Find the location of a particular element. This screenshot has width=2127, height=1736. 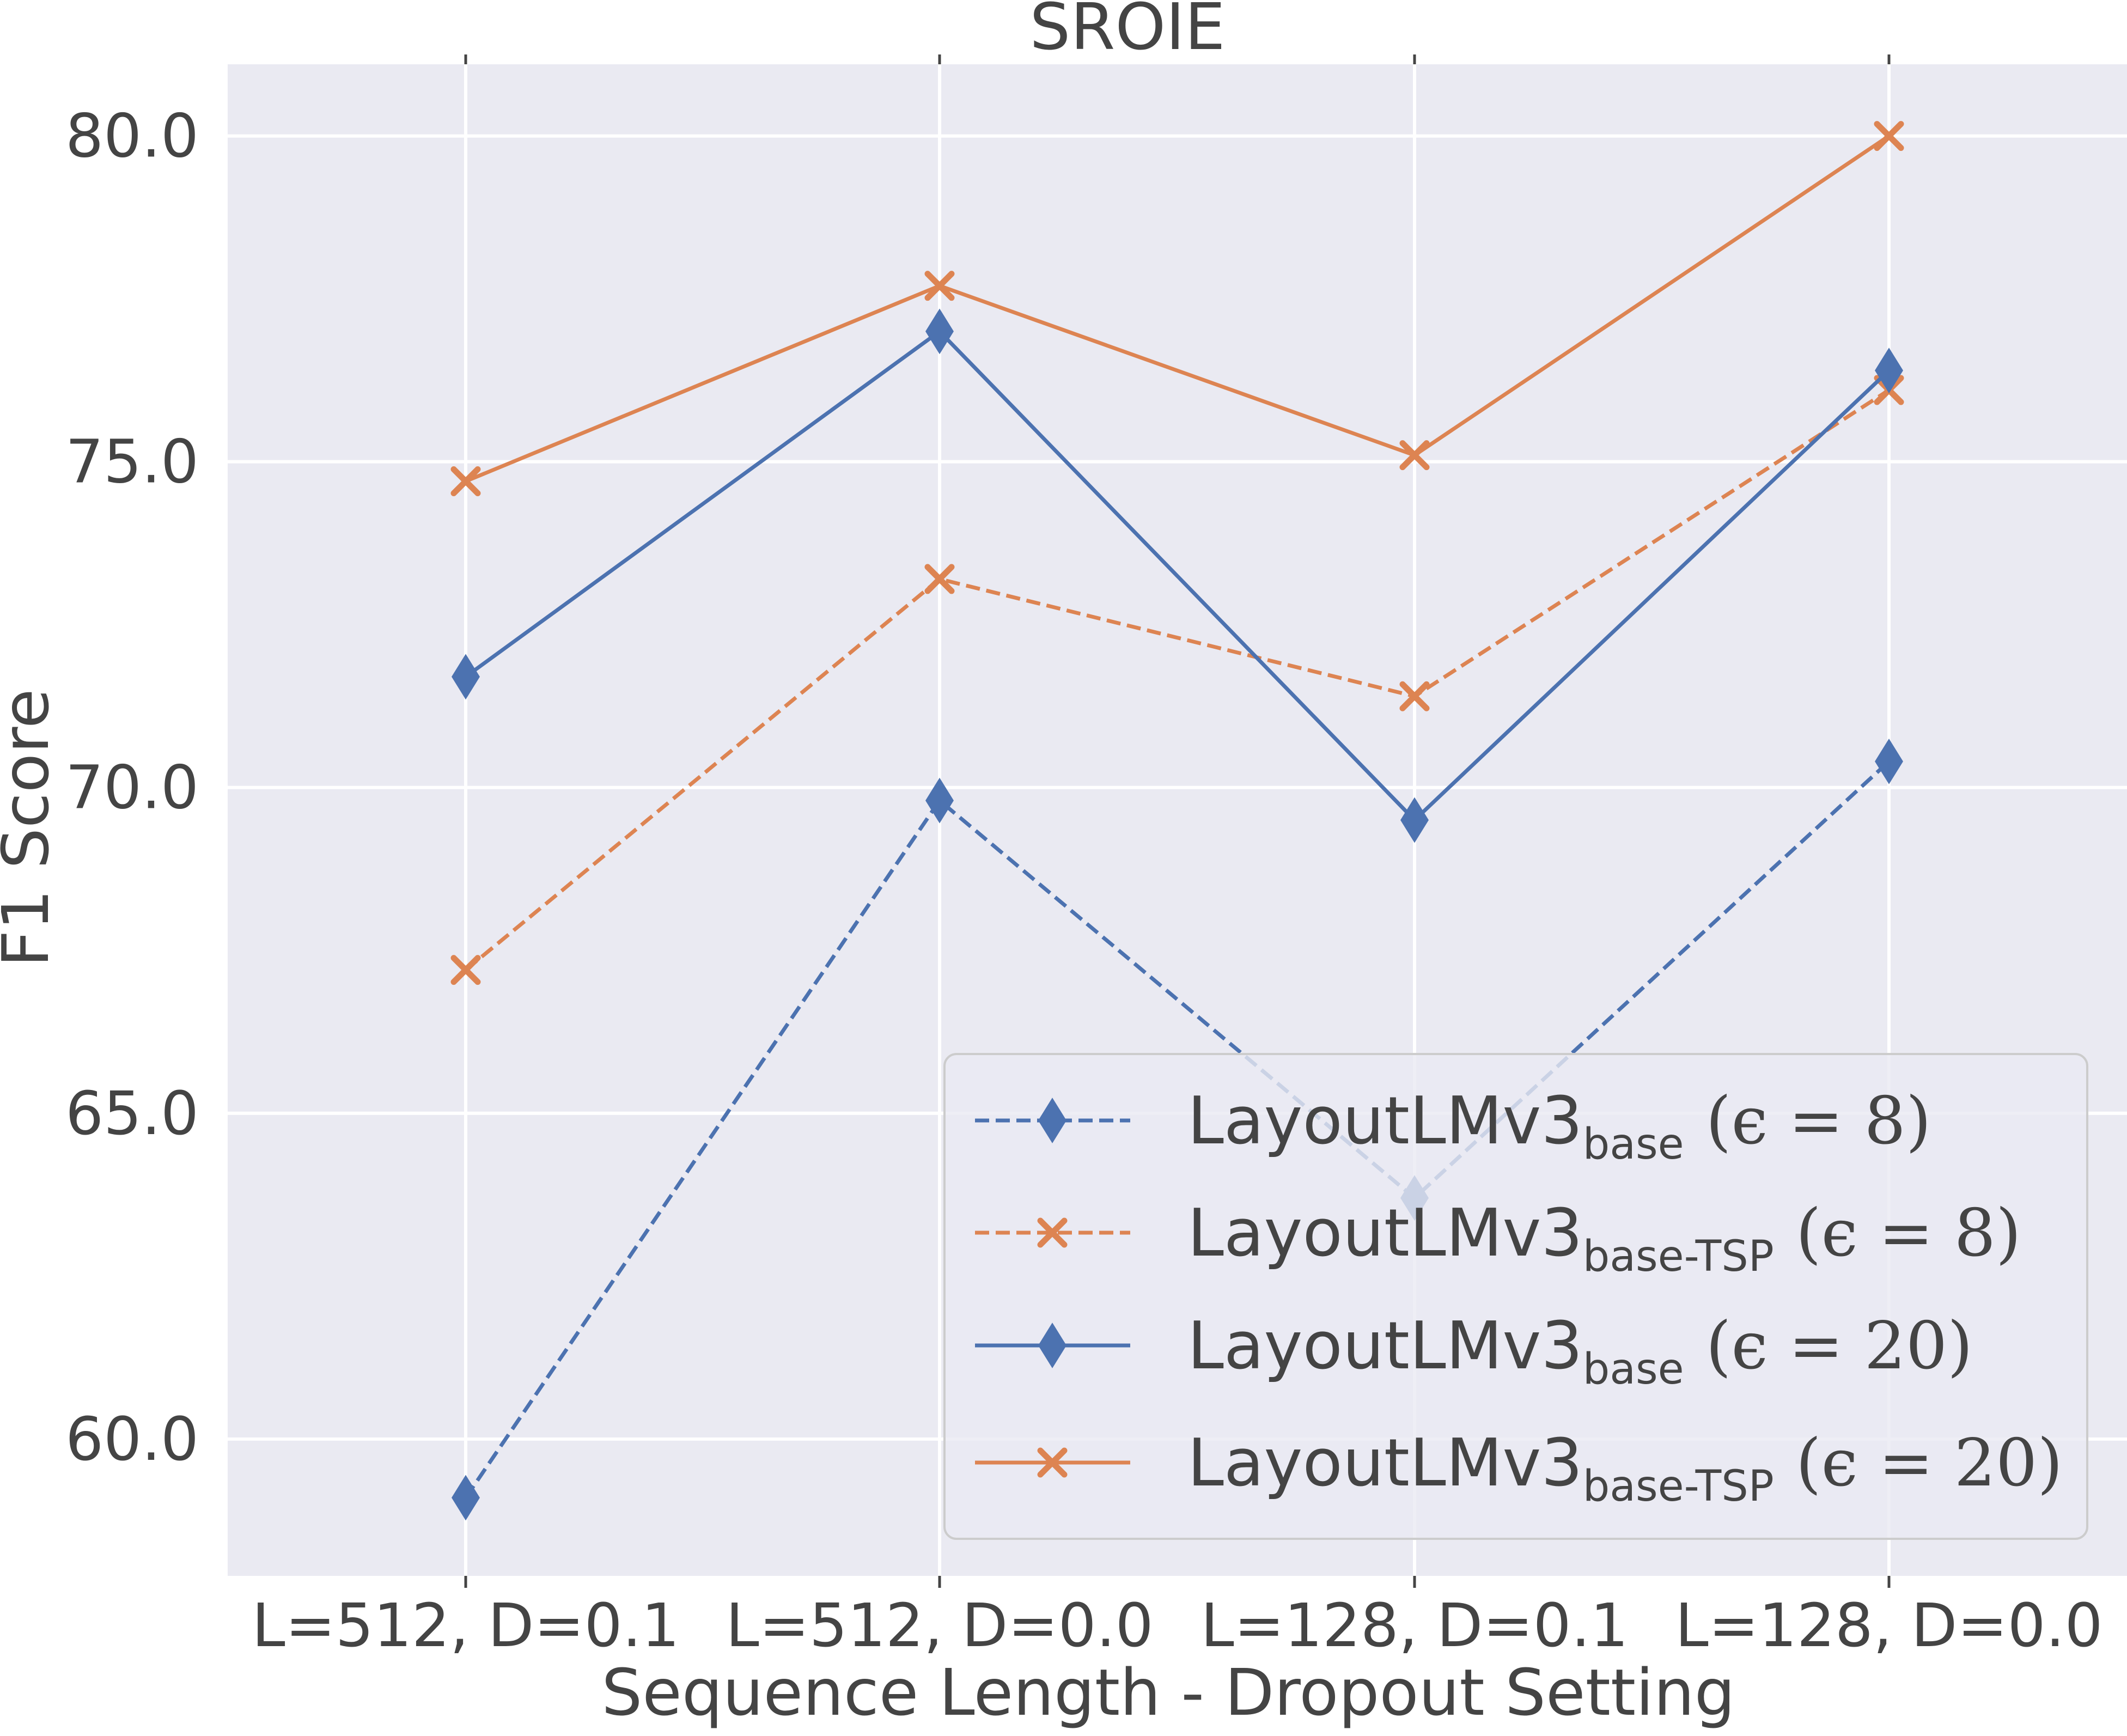

legend-entry: LayoutLMv3base (ϵ = 8) is located at coordinates (1453, 1126).